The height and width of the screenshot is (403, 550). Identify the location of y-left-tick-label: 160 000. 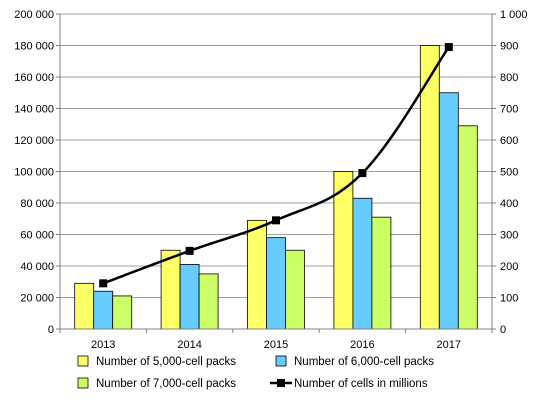
(34, 78).